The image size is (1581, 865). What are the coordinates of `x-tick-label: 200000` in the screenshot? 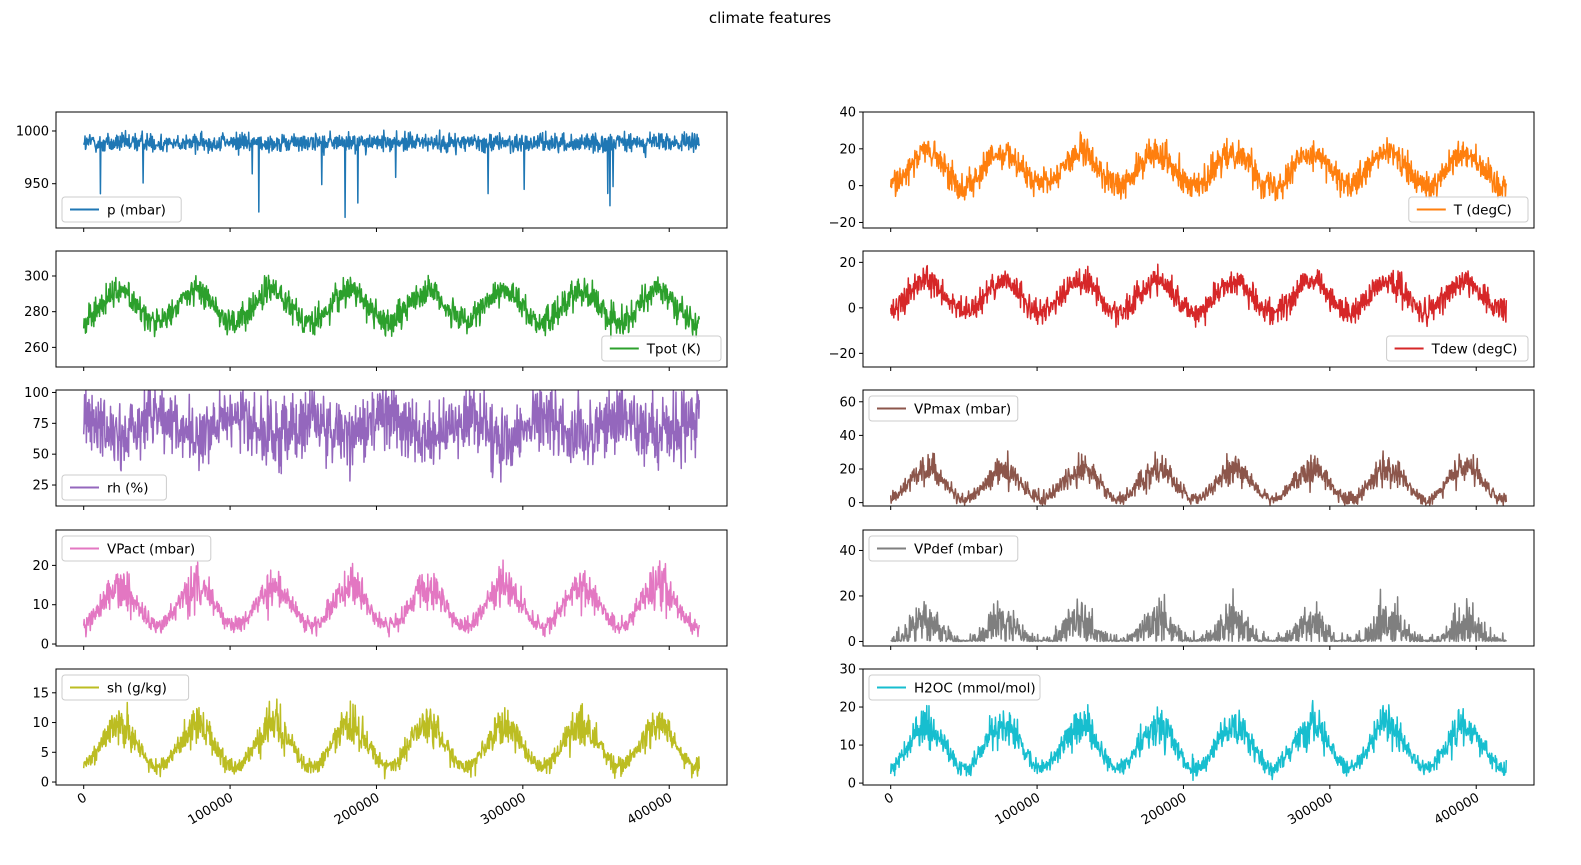 It's located at (1164, 809).